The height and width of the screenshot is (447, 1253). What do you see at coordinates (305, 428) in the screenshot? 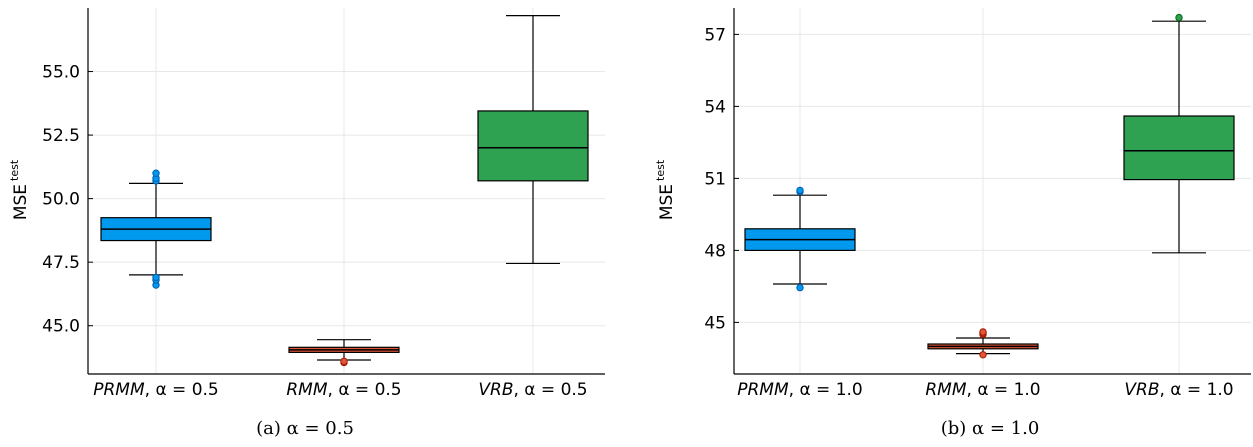
I see `panel-caption: (a) α = 0.5` at bounding box center [305, 428].